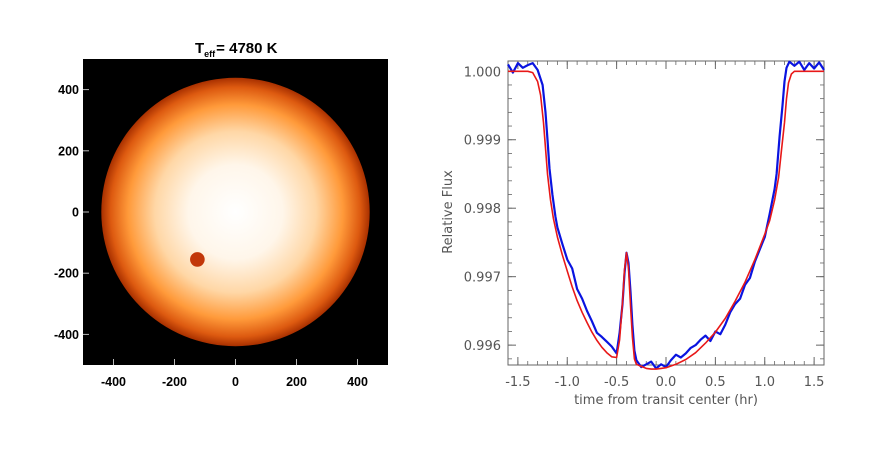 Image resolution: width=880 pixels, height=449 pixels. I want to click on x-tick-label: 1.0, so click(764, 382).